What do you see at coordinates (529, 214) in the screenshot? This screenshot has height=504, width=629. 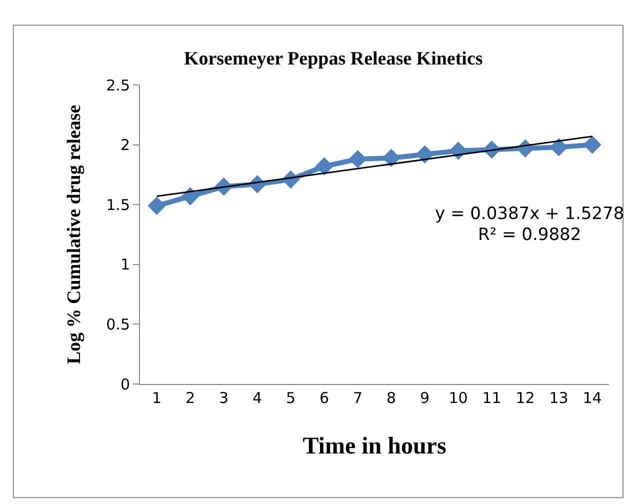 I see `annotation: y = 0.0387x + 1.5278` at bounding box center [529, 214].